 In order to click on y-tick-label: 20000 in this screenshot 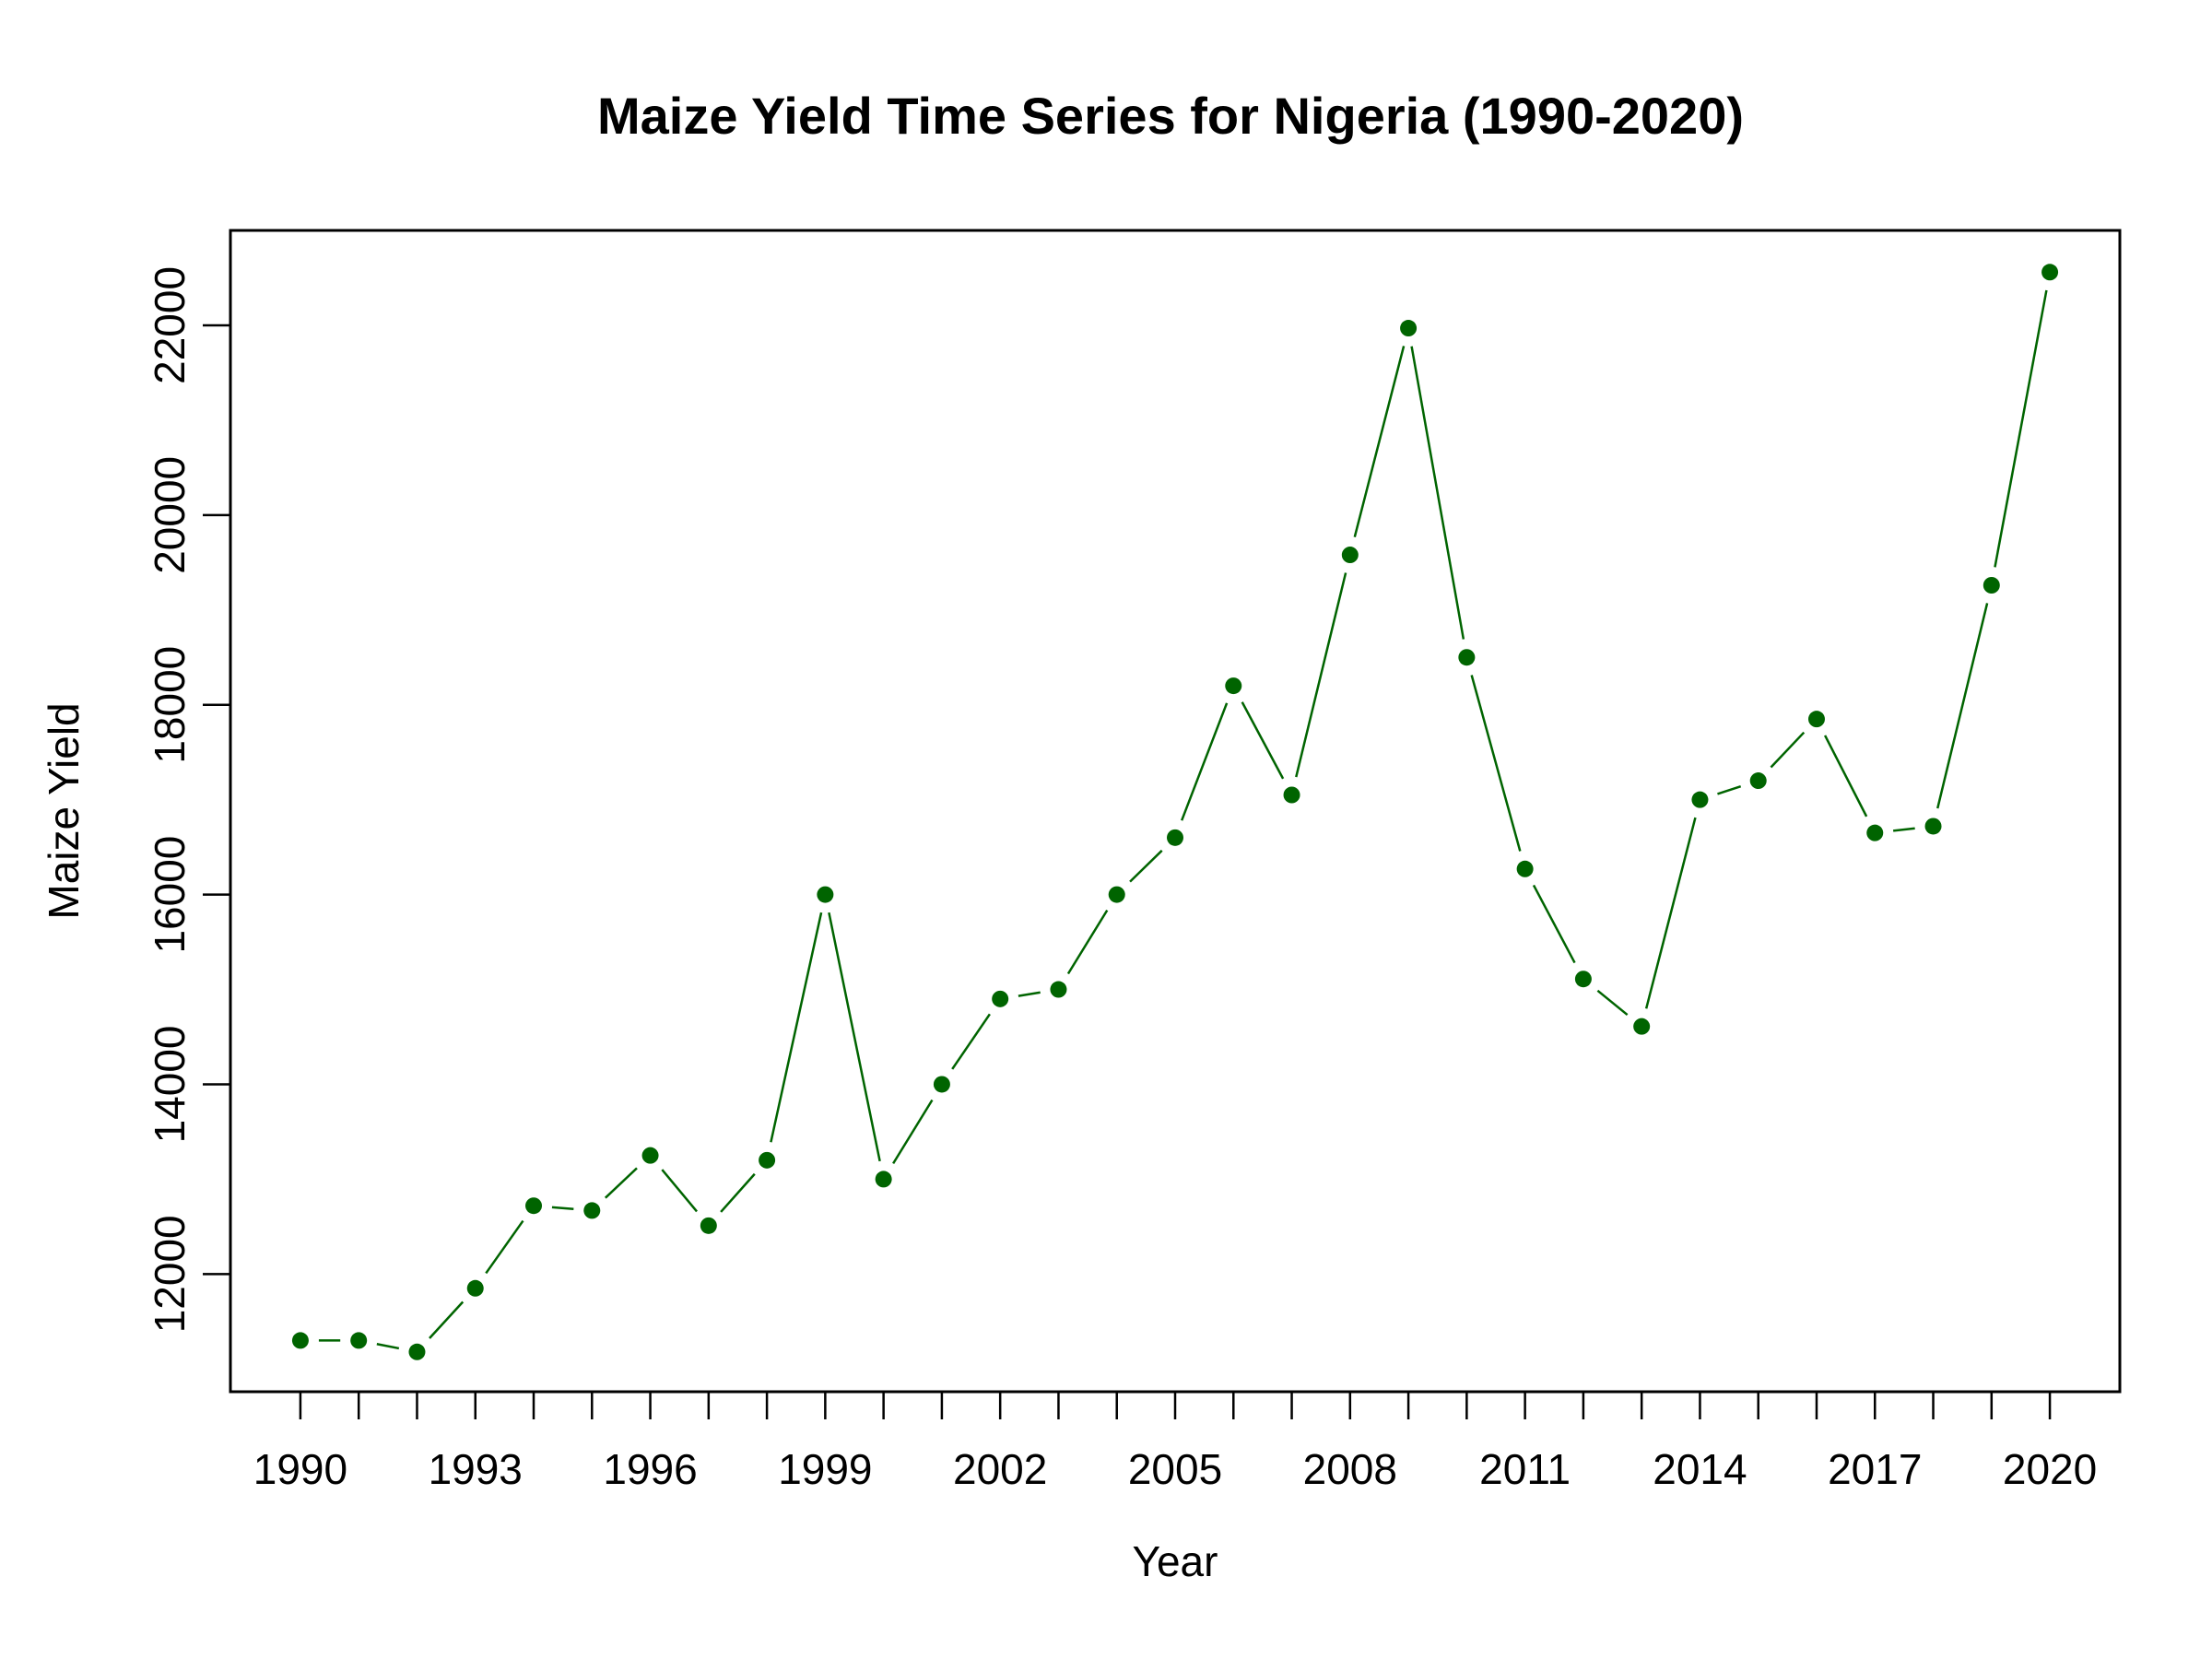, I will do `click(170, 515)`.